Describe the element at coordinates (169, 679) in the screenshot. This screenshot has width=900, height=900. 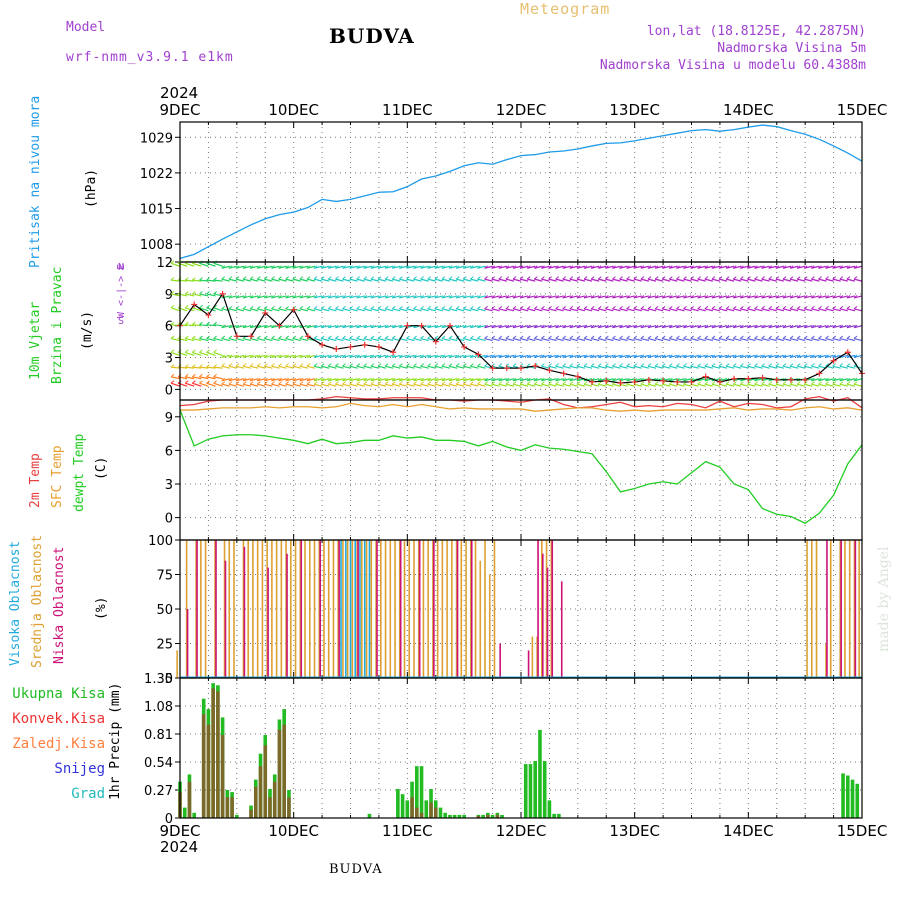
I see `y-tick-label: 0` at that location.